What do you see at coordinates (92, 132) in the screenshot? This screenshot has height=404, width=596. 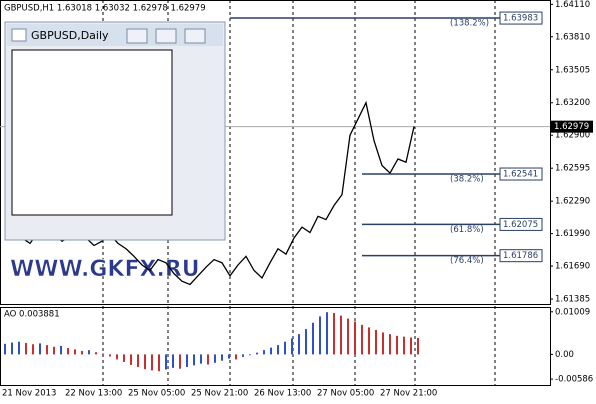 I see `inset-plot` at bounding box center [92, 132].